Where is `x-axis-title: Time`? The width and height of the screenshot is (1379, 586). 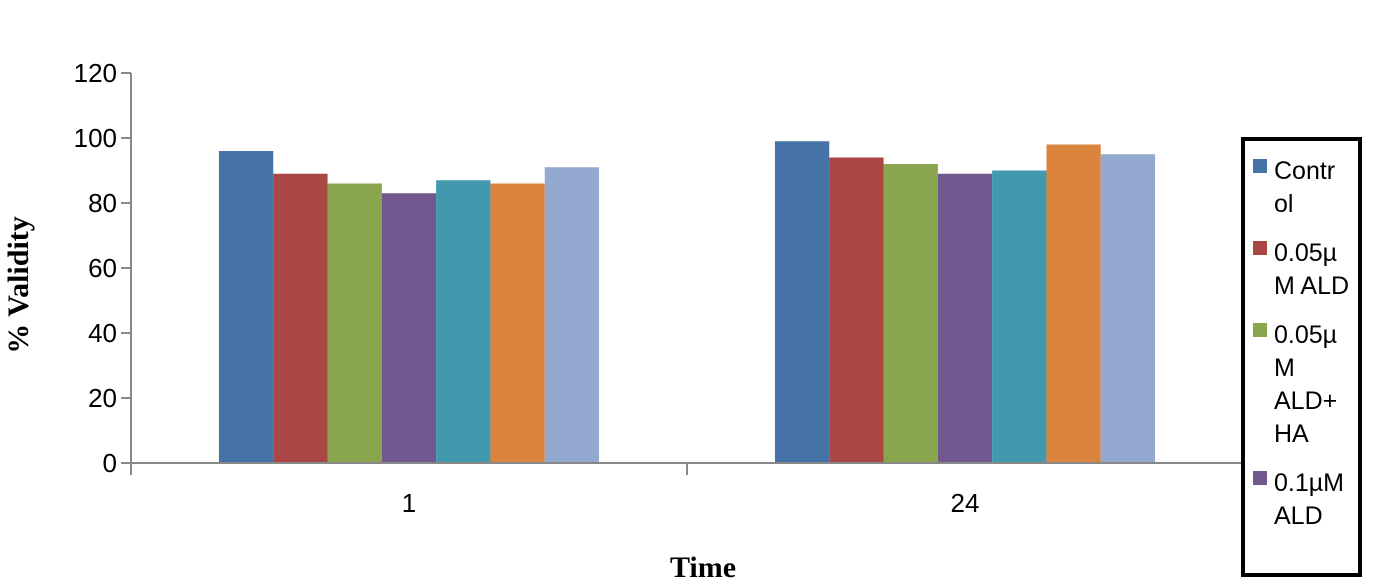
x-axis-title: Time is located at coordinates (703, 567).